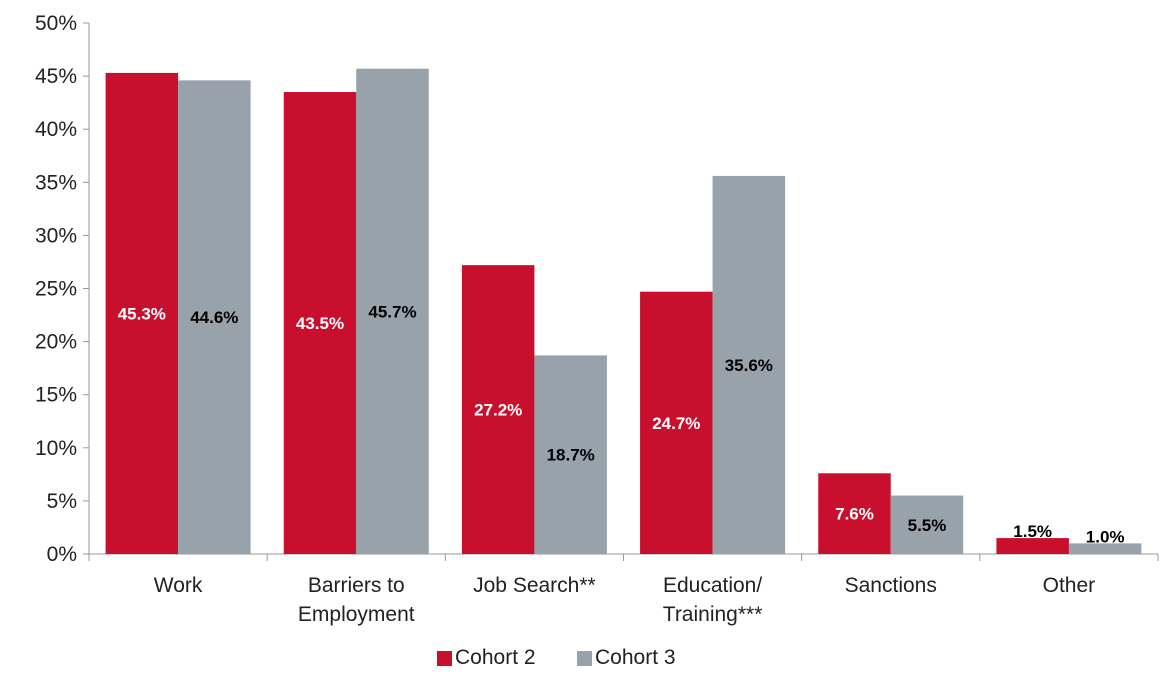 This screenshot has height=686, width=1167. I want to click on y-tick-label: 50%, so click(56, 23).